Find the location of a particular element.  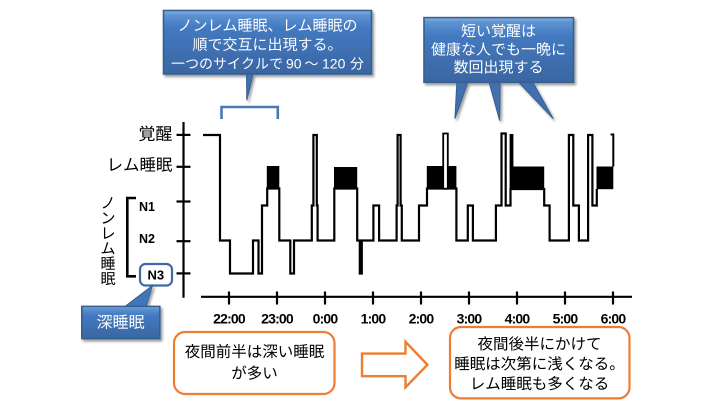

svg-text: N2 is located at coordinates (147, 239).